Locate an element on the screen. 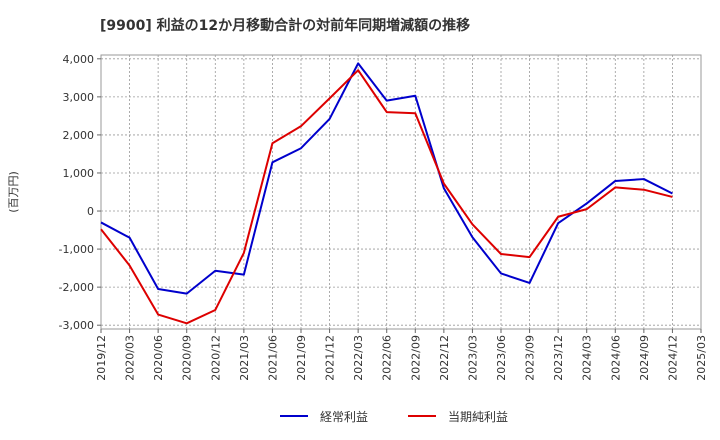 This screenshot has width=720, height=440. x-tick-label: 2023/09 is located at coordinates (530, 358).